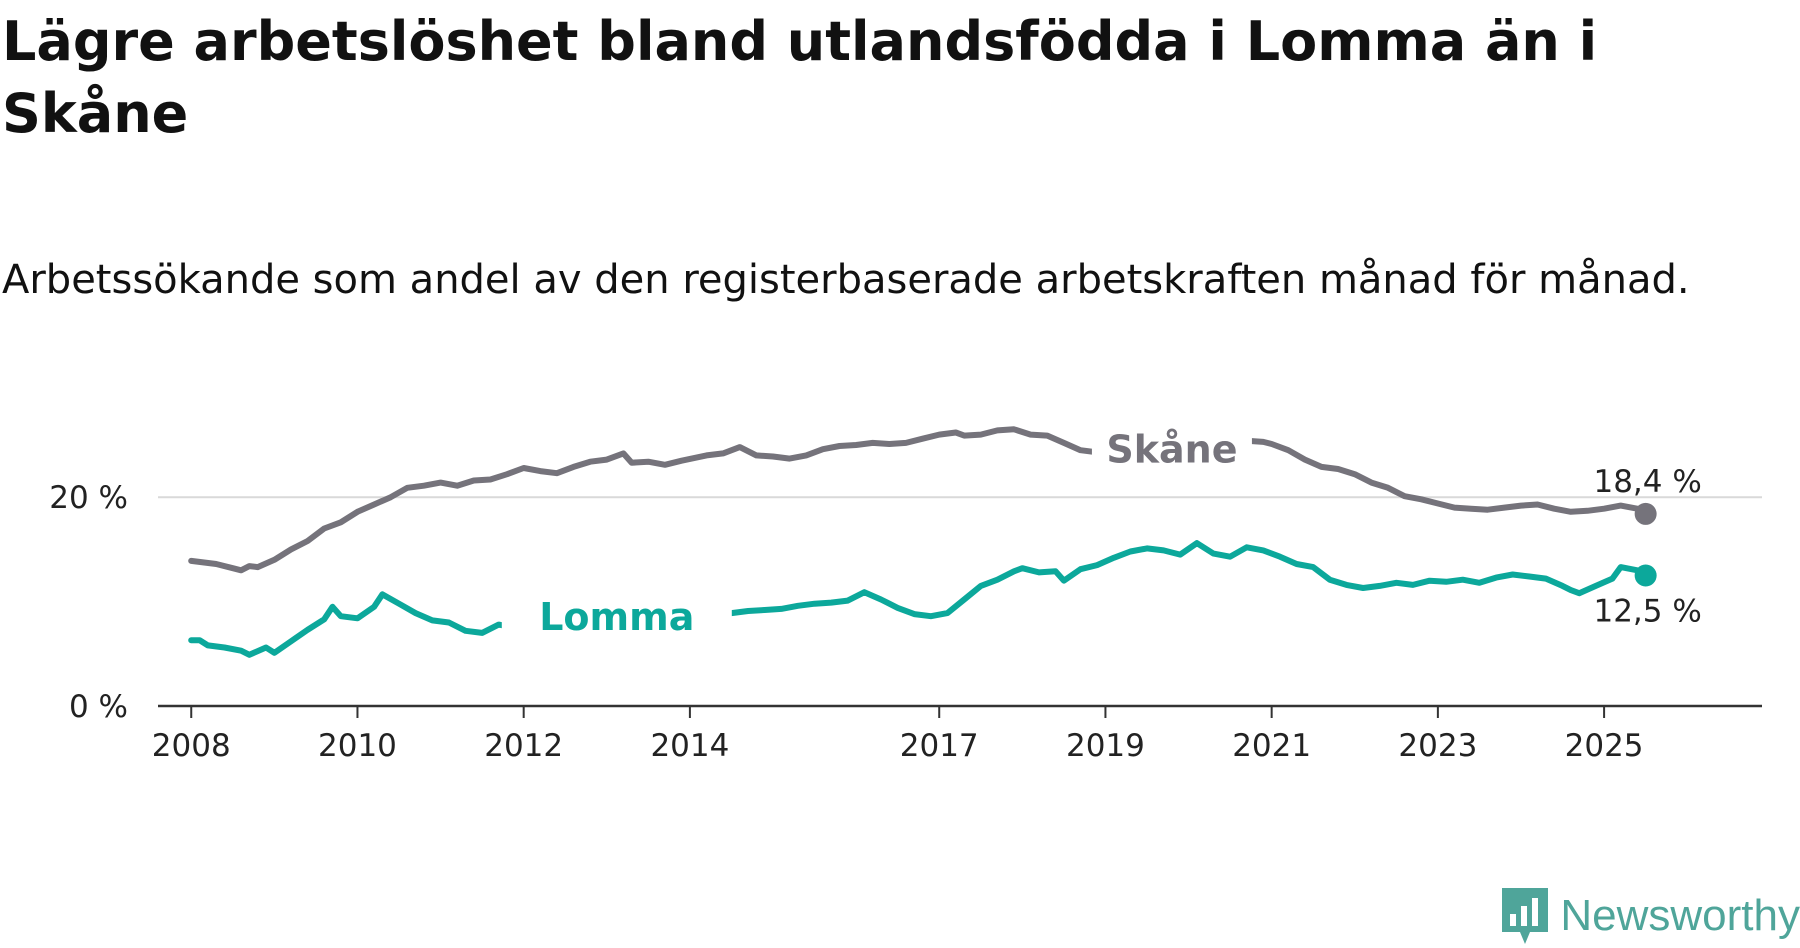  I want to click on x-tick-label: 2023, so click(1437, 746).